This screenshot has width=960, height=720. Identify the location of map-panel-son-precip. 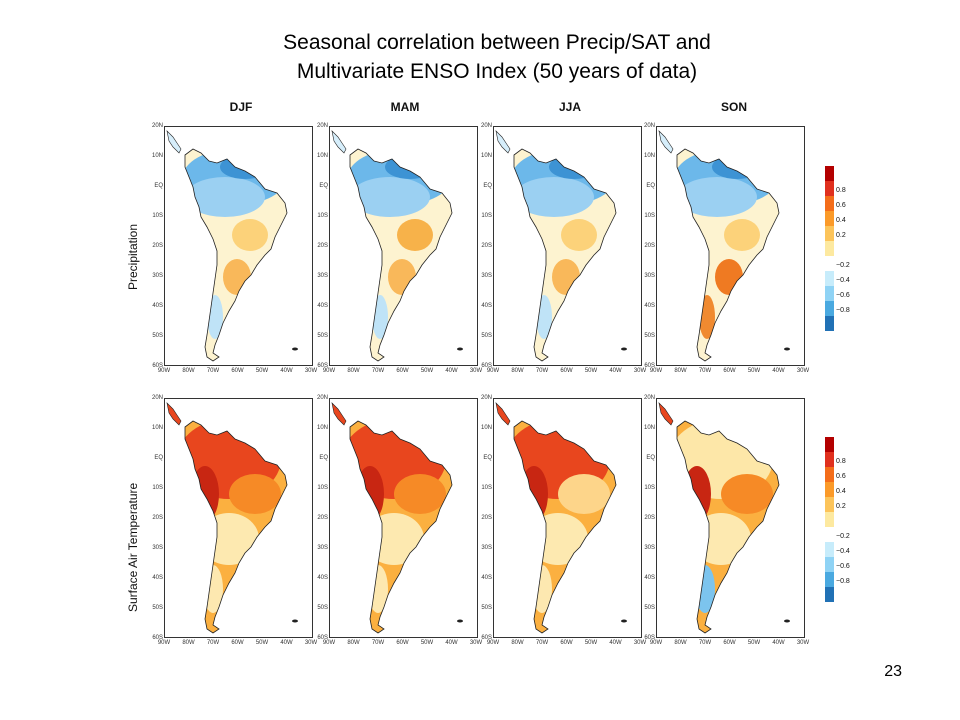
(730, 246).